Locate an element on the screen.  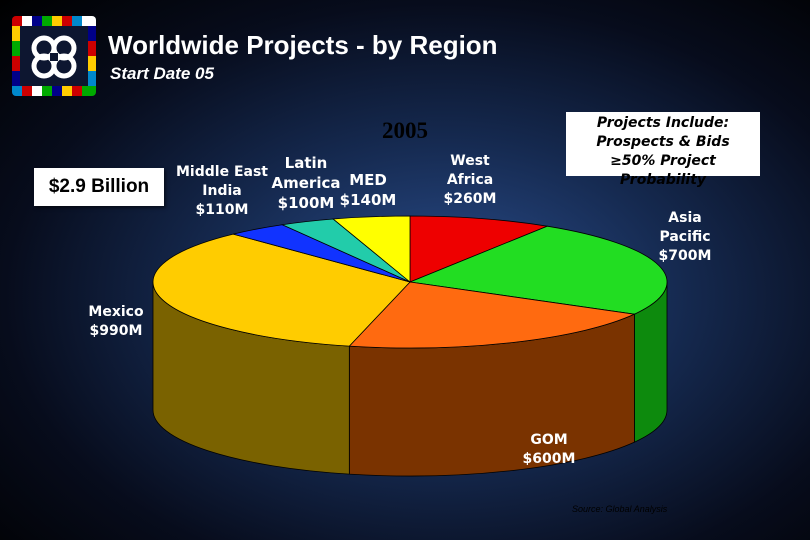
chart-title: 2005 is located at coordinates (405, 130).